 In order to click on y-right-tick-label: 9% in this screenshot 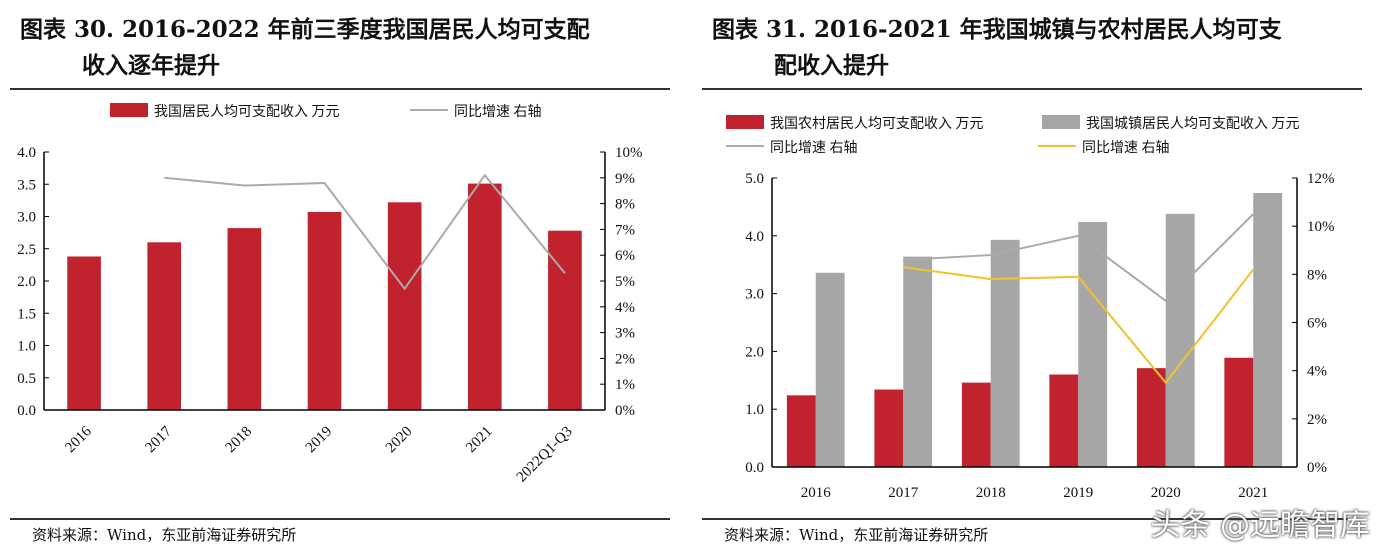, I will do `click(625, 179)`.